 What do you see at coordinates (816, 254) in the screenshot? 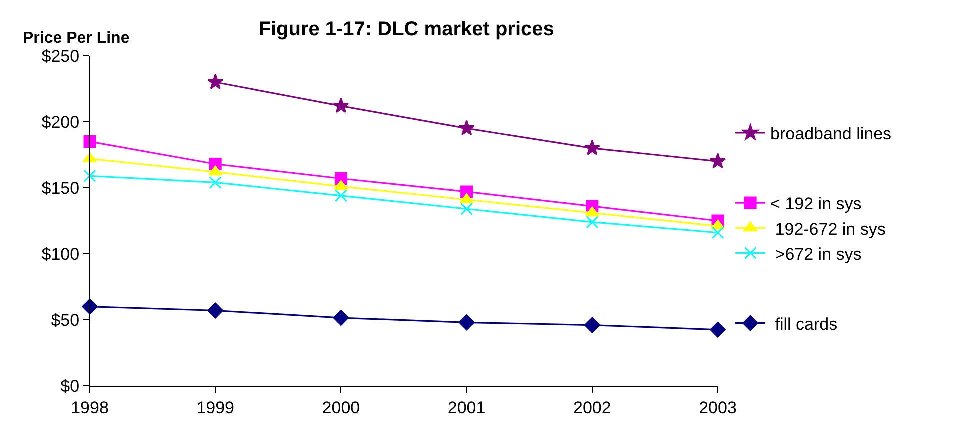
I see `legend-label: >672 in sys` at bounding box center [816, 254].